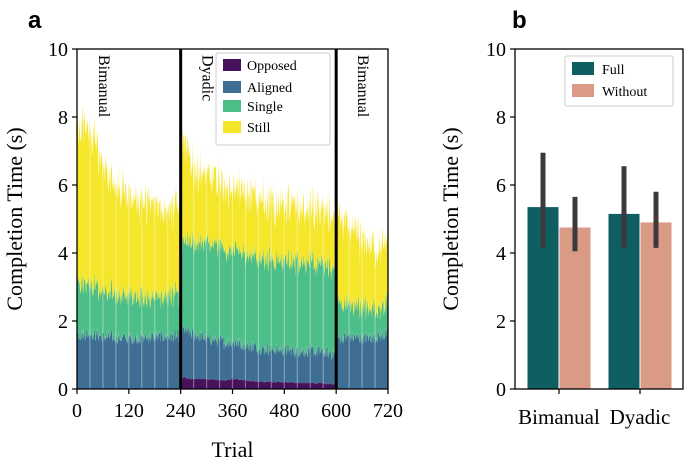  What do you see at coordinates (450, 218) in the screenshot?
I see `panel-b-y-axis-label: Completion Time (s)` at bounding box center [450, 218].